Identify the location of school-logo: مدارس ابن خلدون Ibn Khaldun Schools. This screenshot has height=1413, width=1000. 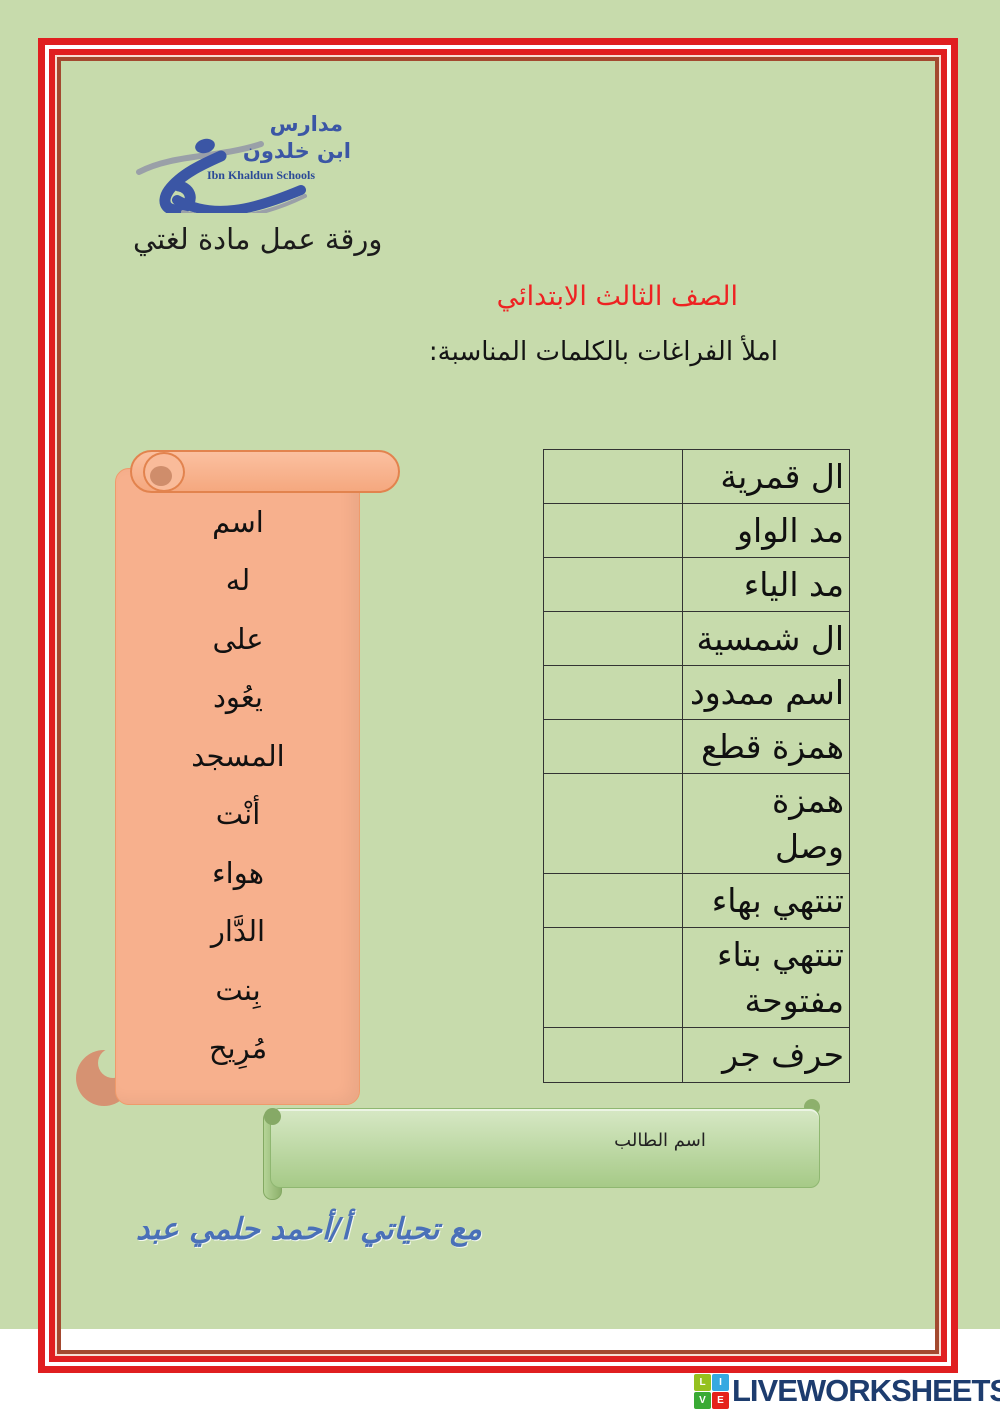
(243, 161).